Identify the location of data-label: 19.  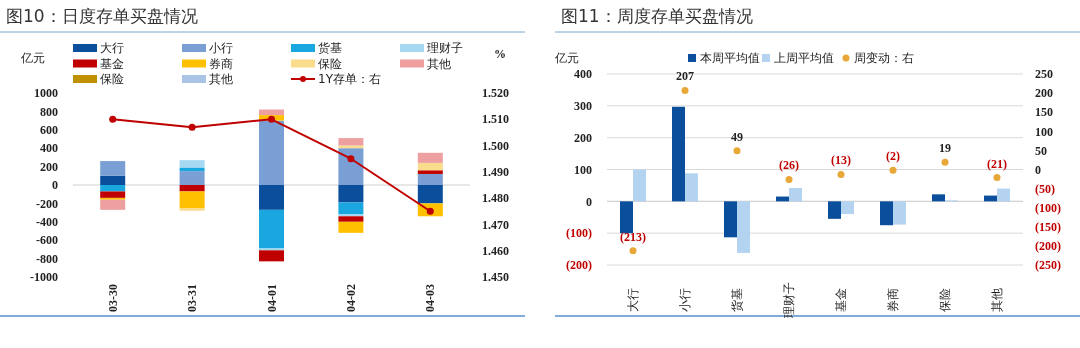
(945, 148).